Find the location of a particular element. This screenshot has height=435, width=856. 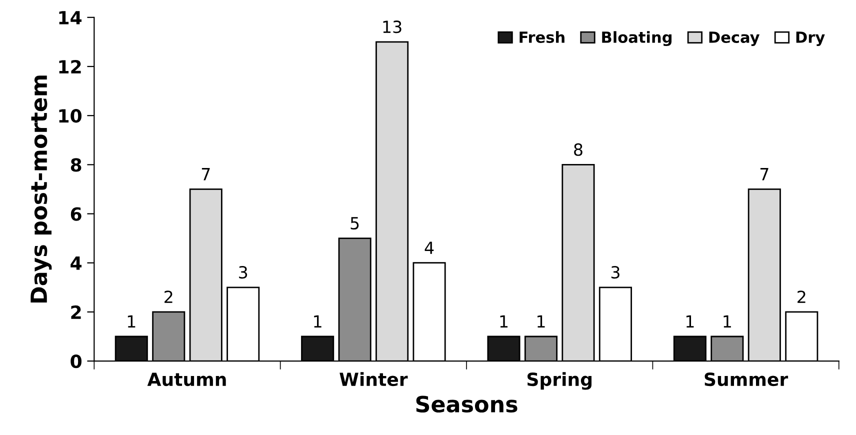

y-tick-label: 14 is located at coordinates (70, 17).